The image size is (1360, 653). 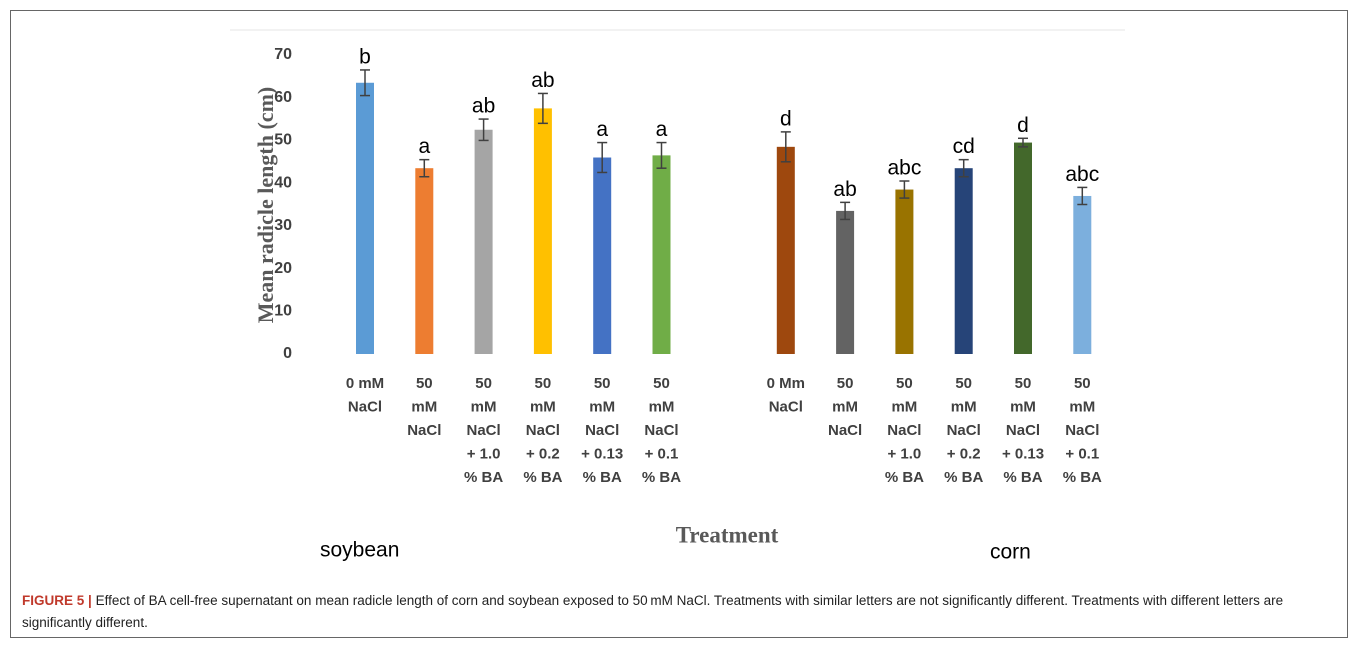 What do you see at coordinates (57, 600) in the screenshot?
I see `caption-label: FIGURE 5 |` at bounding box center [57, 600].